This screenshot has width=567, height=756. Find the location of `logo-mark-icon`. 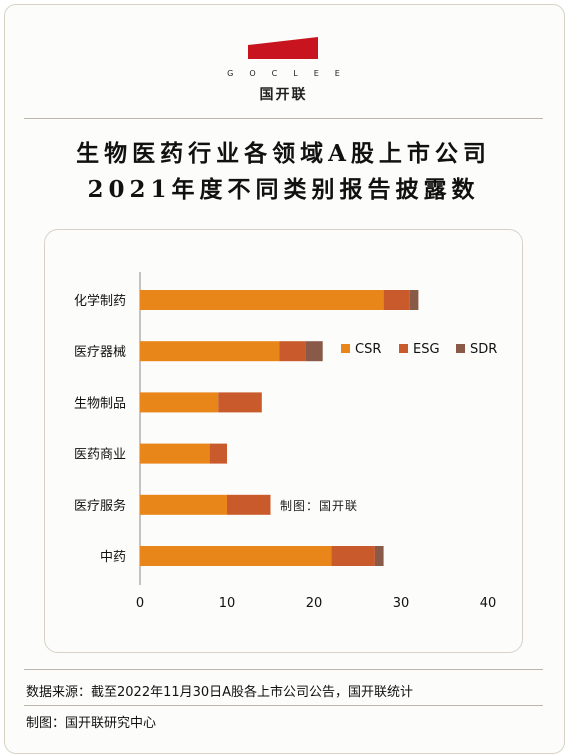

logo-mark-icon is located at coordinates (283, 48).